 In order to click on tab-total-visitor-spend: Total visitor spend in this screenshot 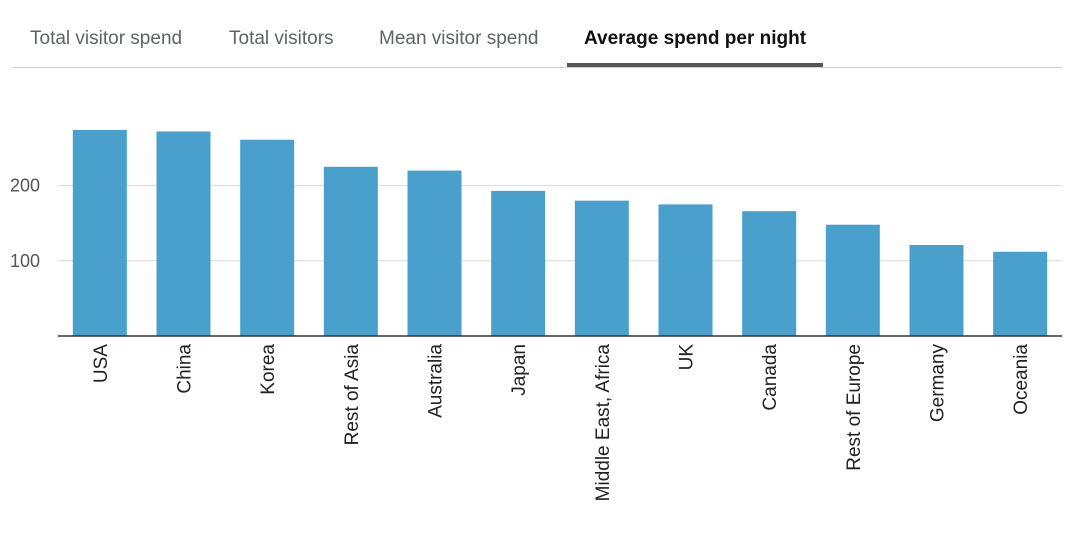, I will do `click(106, 38)`.